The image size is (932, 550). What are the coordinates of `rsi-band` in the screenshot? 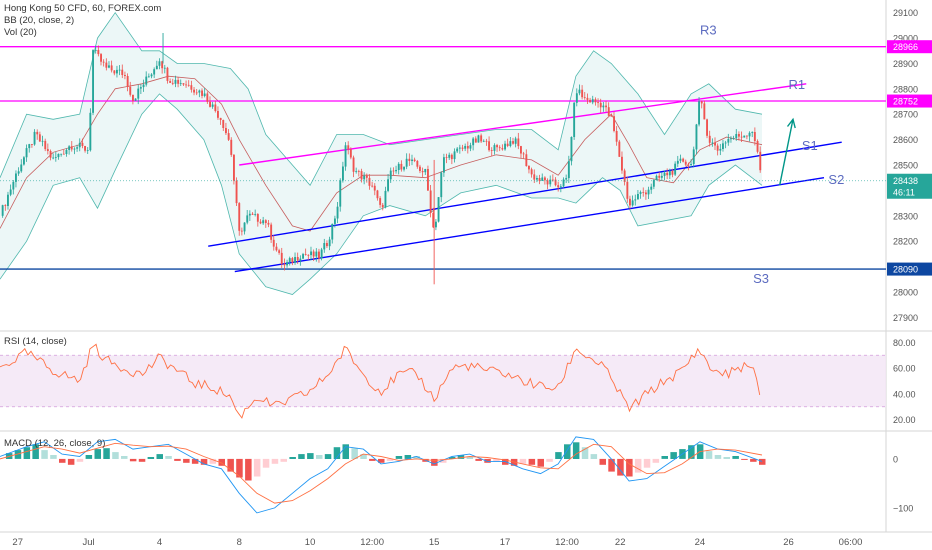 It's located at (443, 381).